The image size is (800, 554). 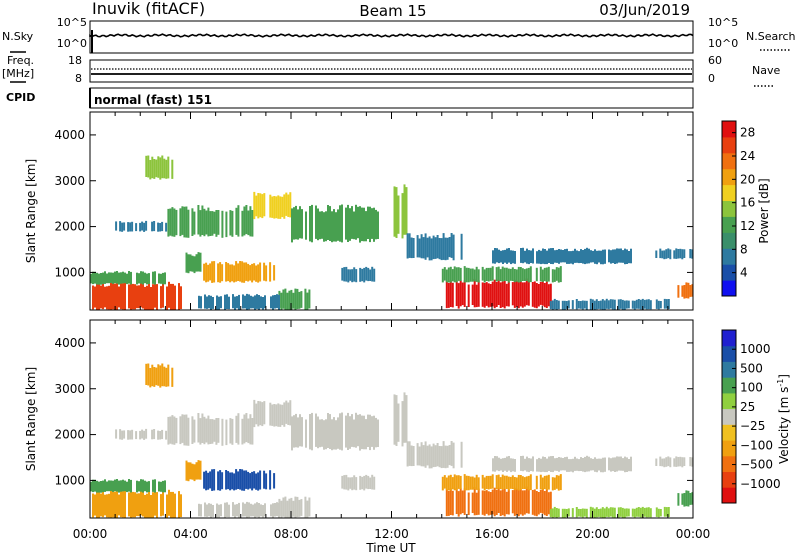 I want to click on y-tick-label: 3000, so click(x=69, y=181).